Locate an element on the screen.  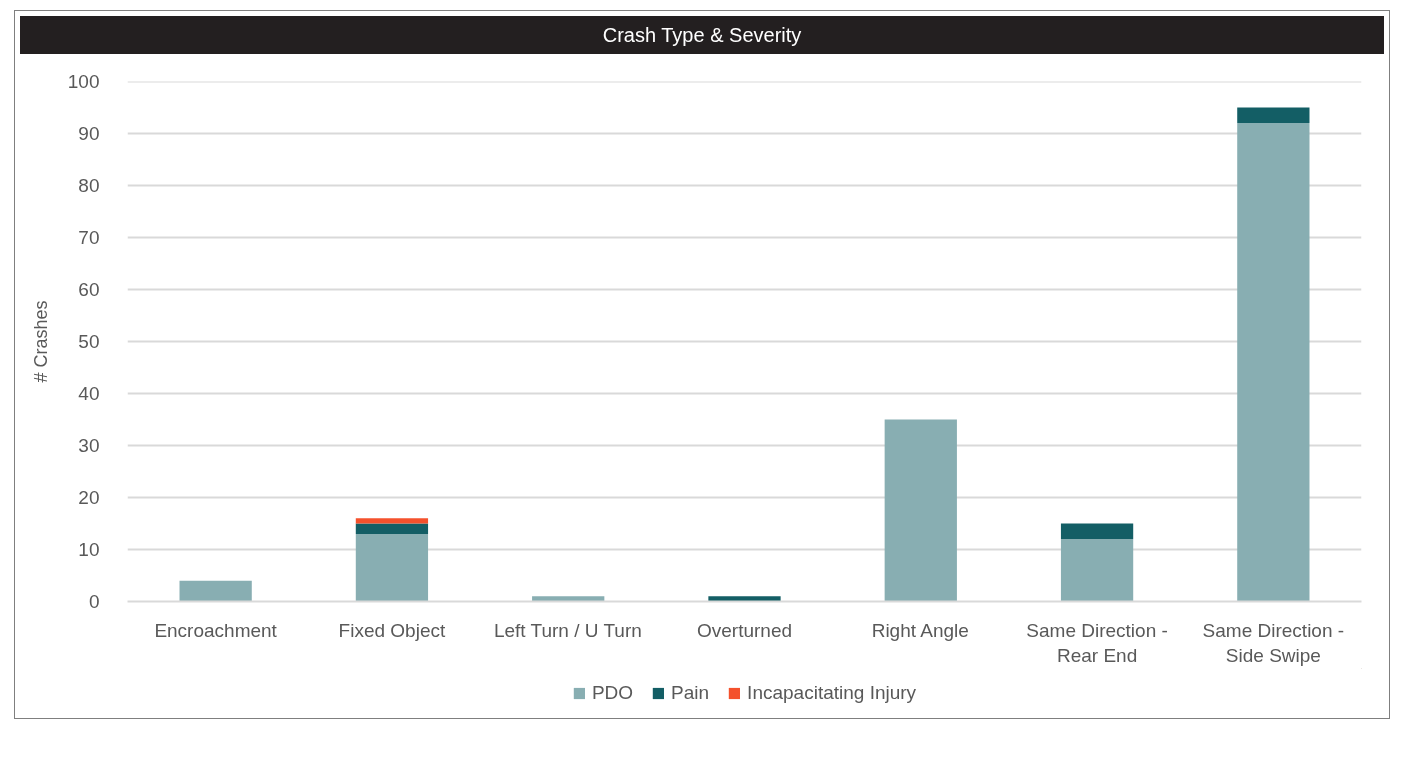
y-tick-label: 50 is located at coordinates (89, 341).